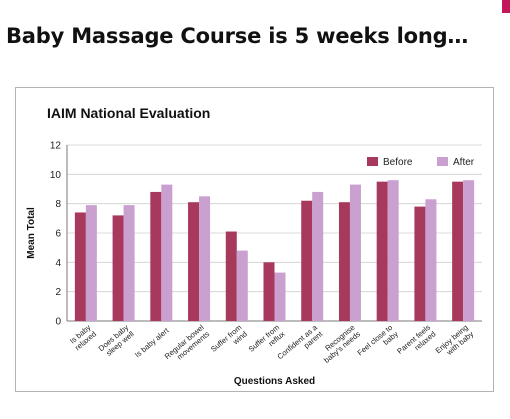 This screenshot has width=510, height=419. Describe the element at coordinates (58, 204) in the screenshot. I see `y-tick-label: 8` at that location.